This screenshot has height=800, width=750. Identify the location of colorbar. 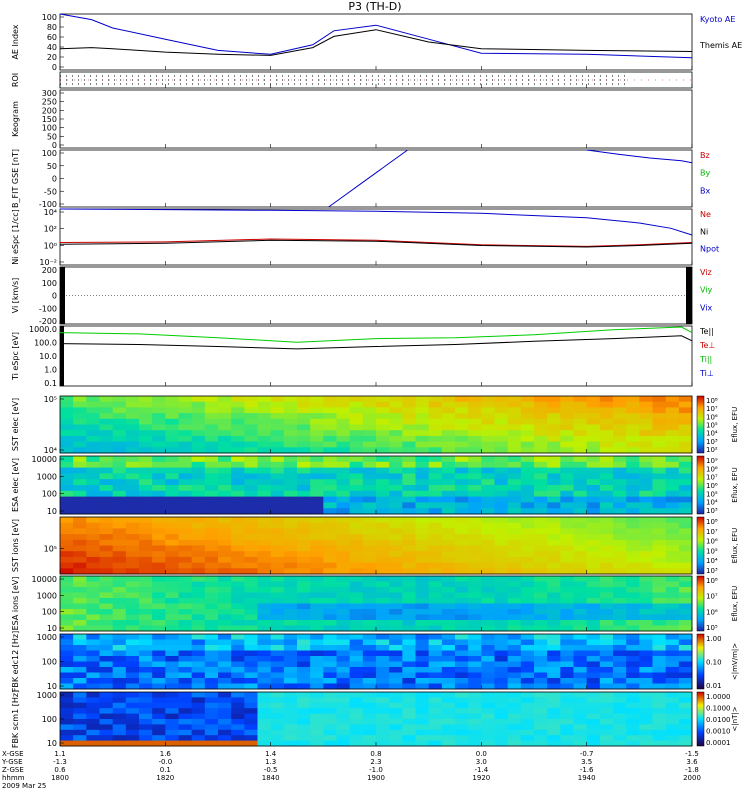
(700, 485).